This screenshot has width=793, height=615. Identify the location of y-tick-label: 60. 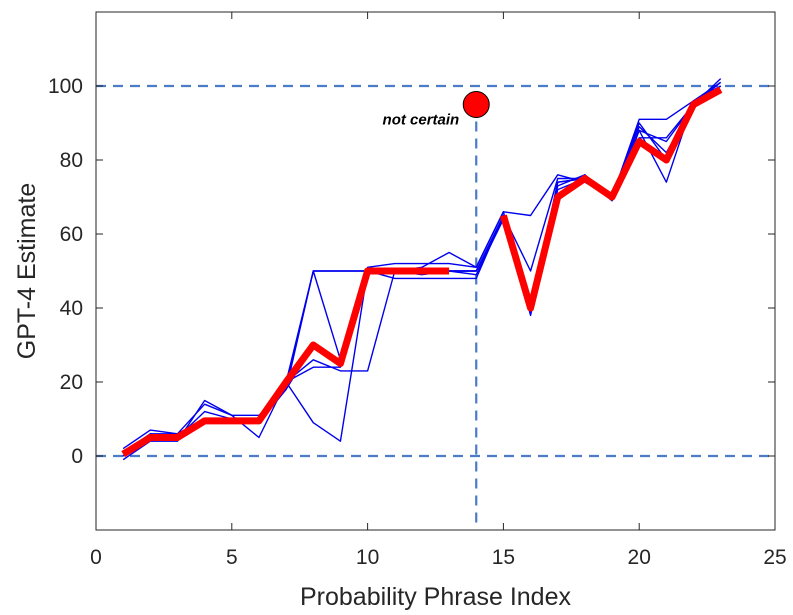
(71, 234).